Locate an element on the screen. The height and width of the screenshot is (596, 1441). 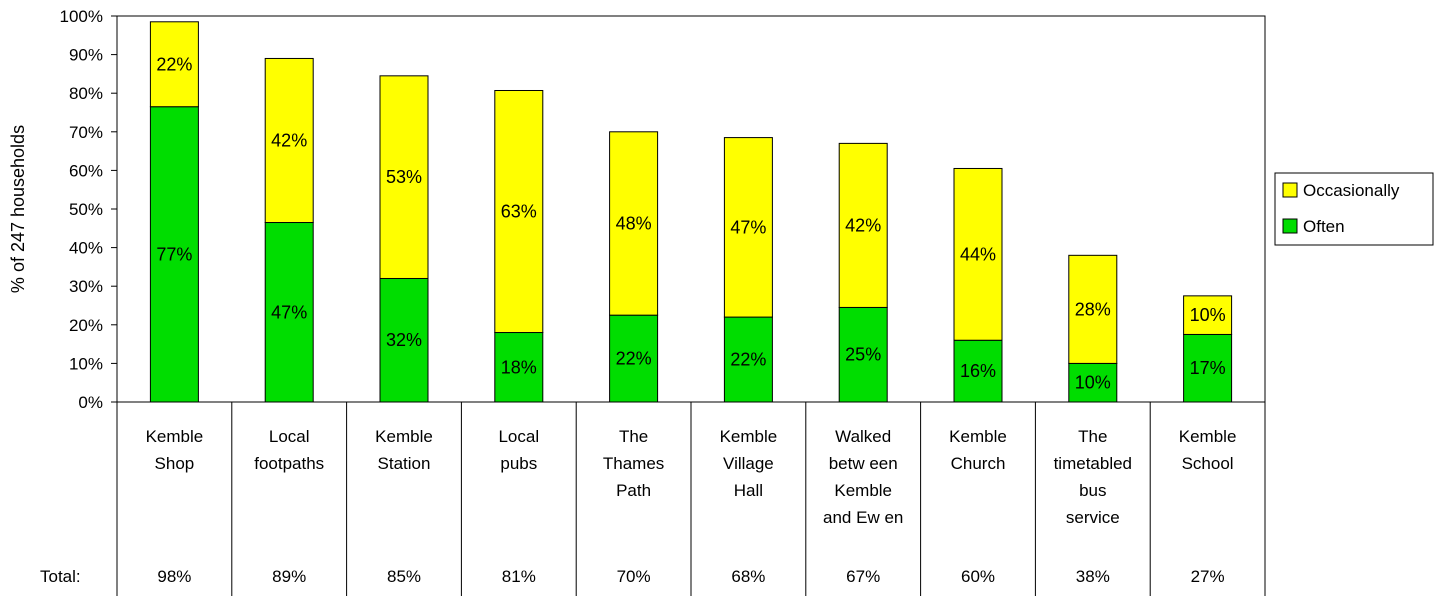
data-label-often: 25% is located at coordinates (863, 355).